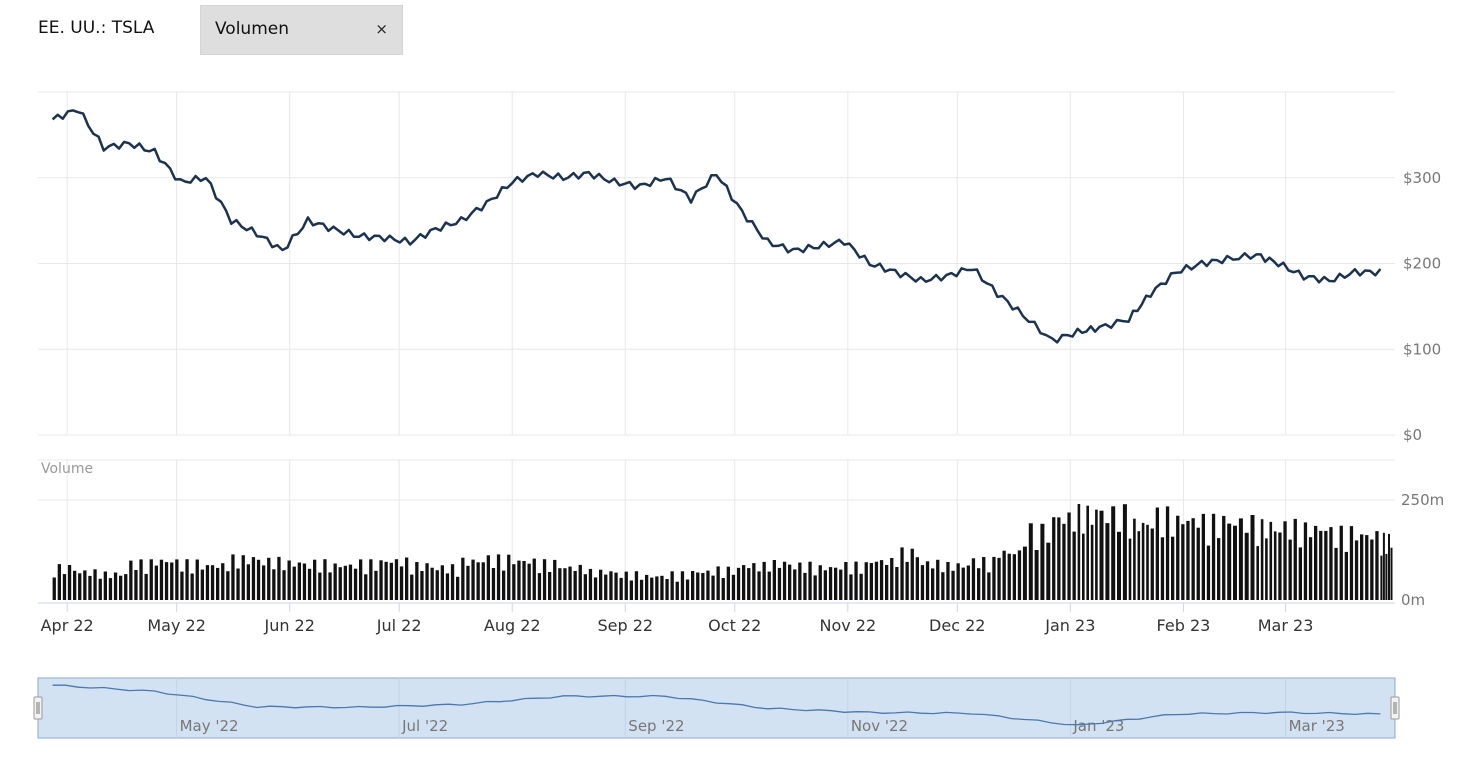 The height and width of the screenshot is (760, 1467). I want to click on navigator-left-handle, so click(38, 708).